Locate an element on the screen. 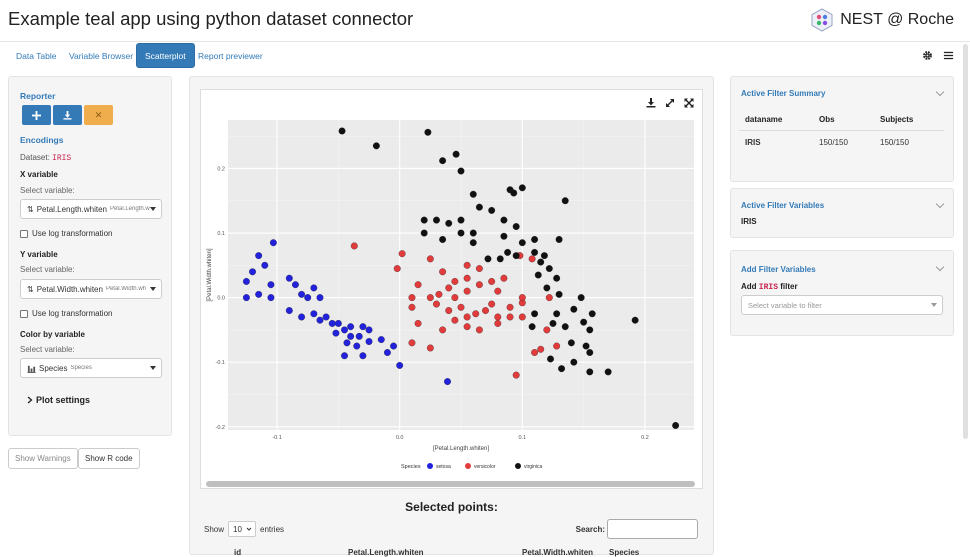 Image resolution: width=970 pixels, height=557 pixels. x-variable-select: ⇅ Petal.Length.whiten Petal.Length.w is located at coordinates (91, 209).